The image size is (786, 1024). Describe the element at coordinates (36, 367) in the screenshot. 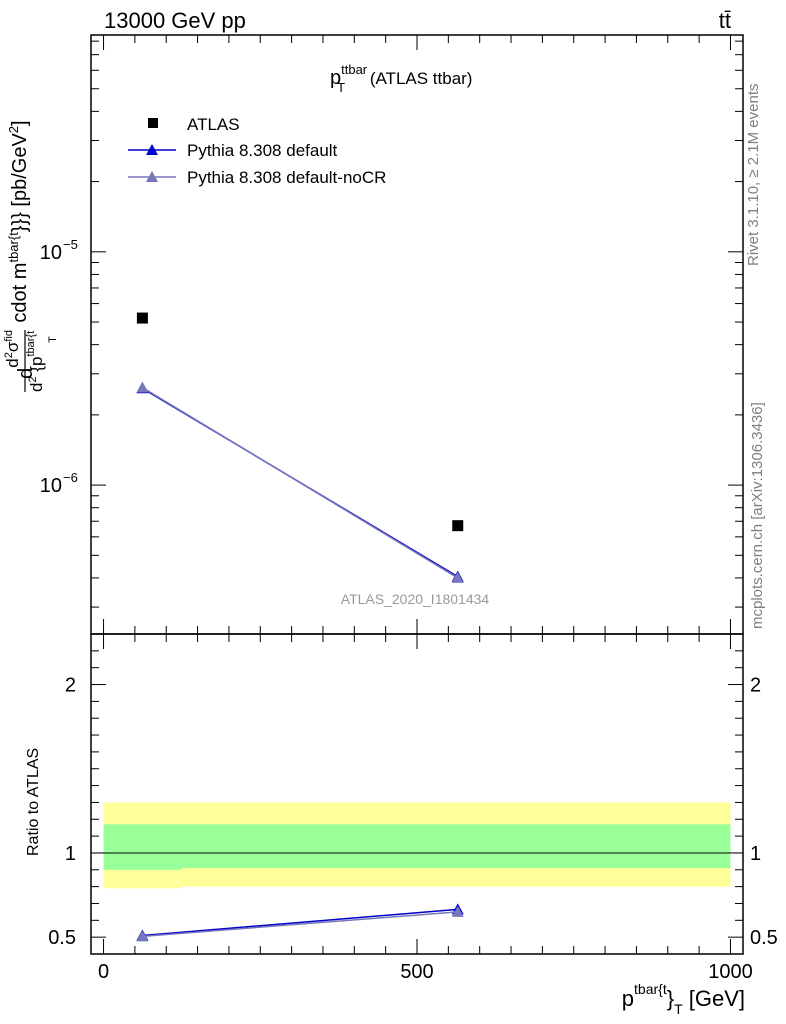

I see `ylabel-frac-den-rest: {p` at that location.